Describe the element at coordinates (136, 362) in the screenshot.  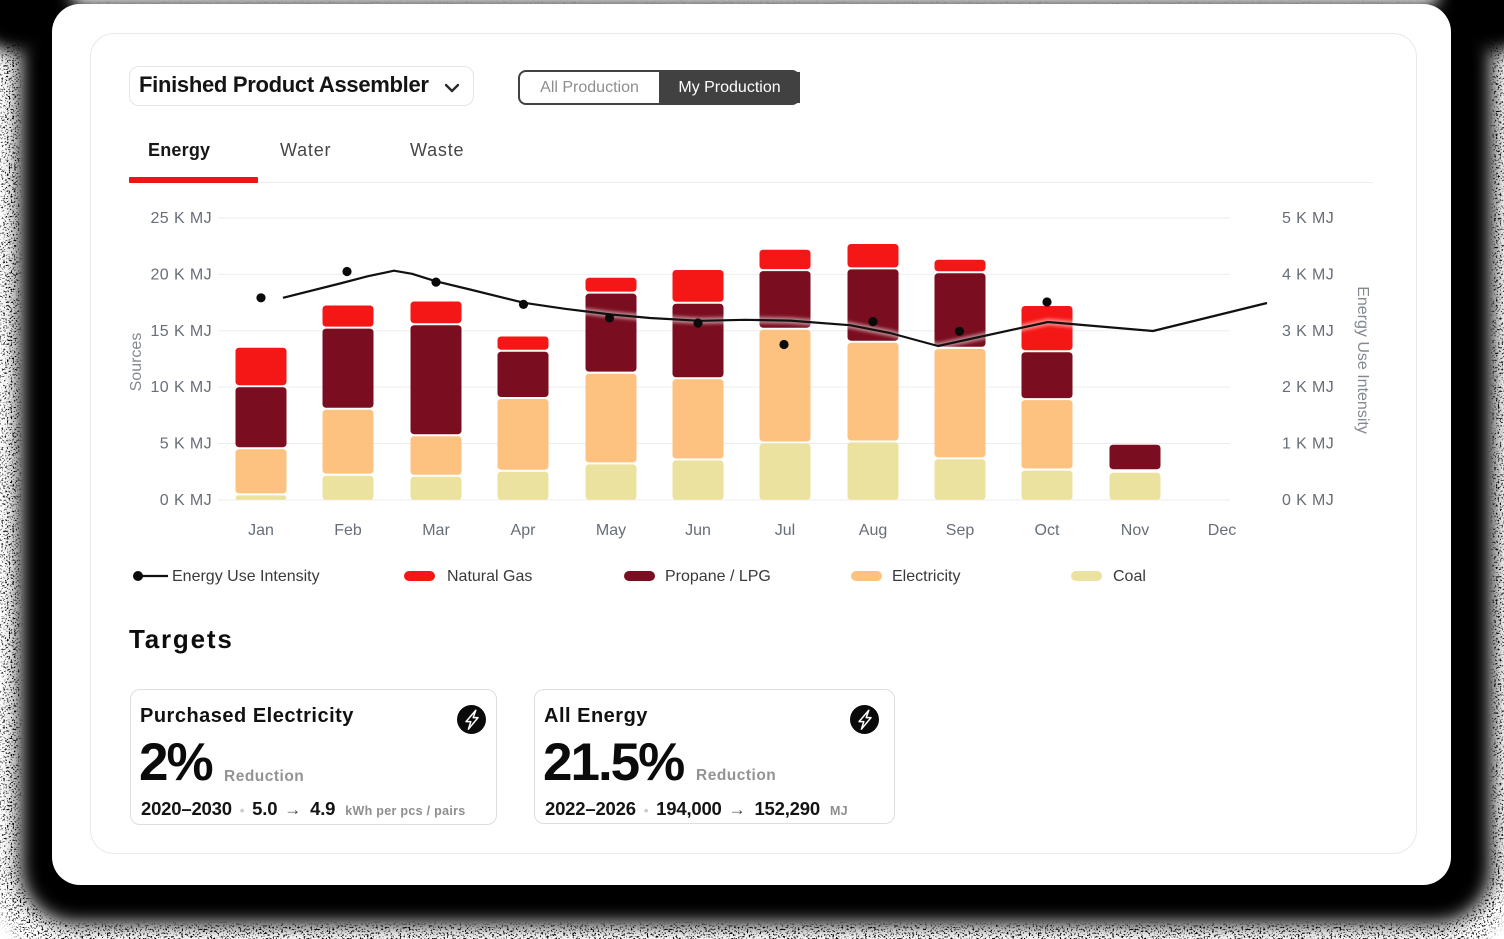
I see `svg-text: Sources` at that location.